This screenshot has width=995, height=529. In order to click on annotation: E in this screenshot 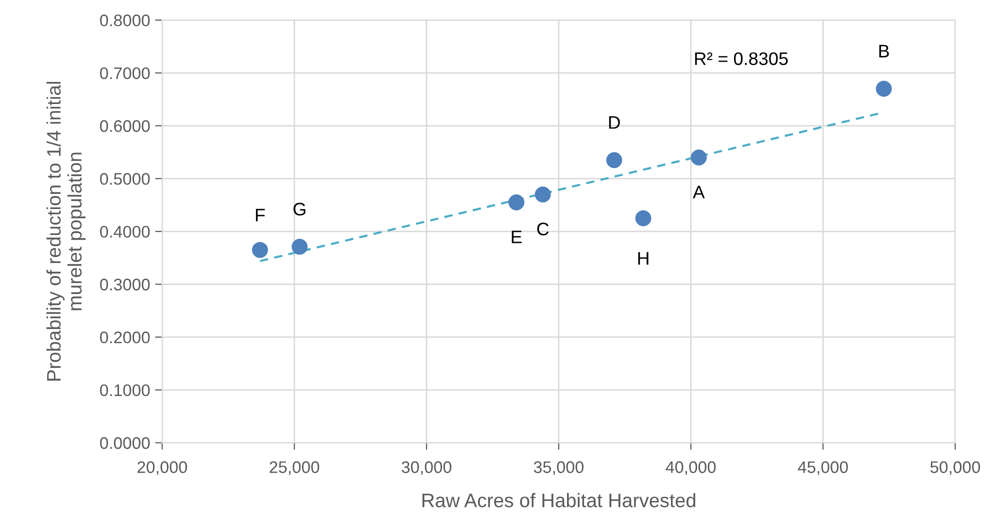, I will do `click(517, 237)`.